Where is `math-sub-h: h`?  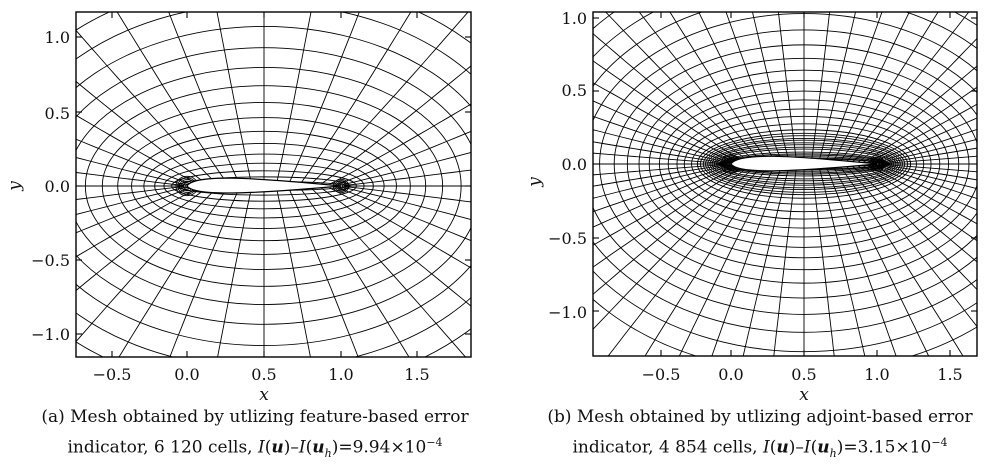 math-sub-h: h is located at coordinates (833, 454).